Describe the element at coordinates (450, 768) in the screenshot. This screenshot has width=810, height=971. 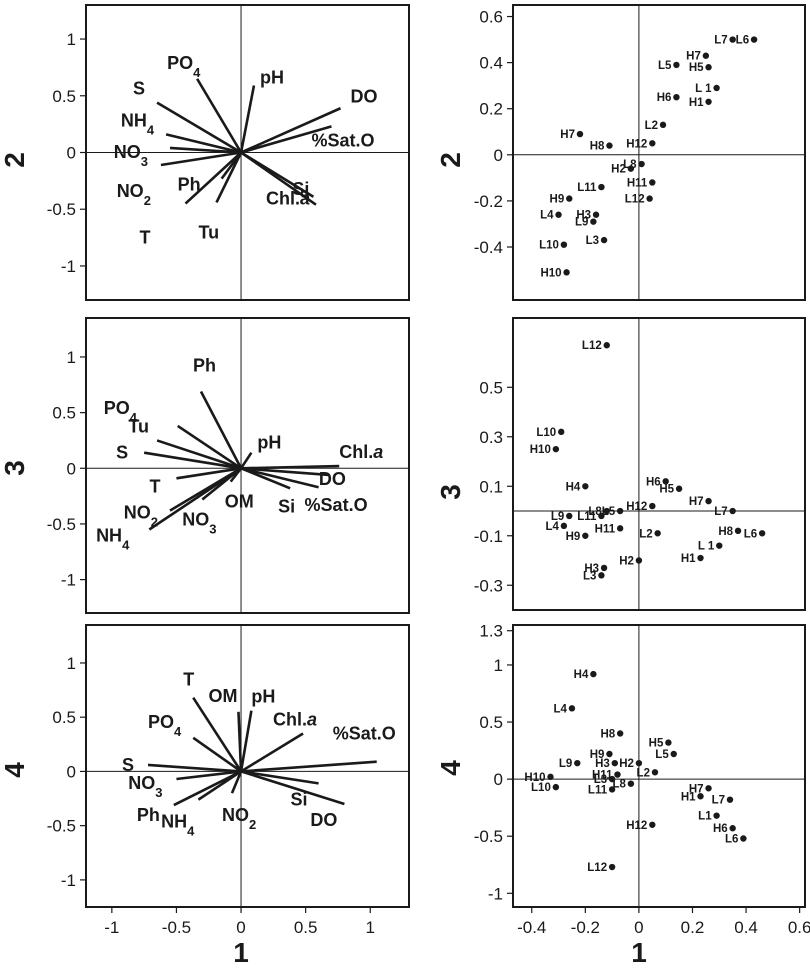
I see `row-label-4-right: 4` at that location.